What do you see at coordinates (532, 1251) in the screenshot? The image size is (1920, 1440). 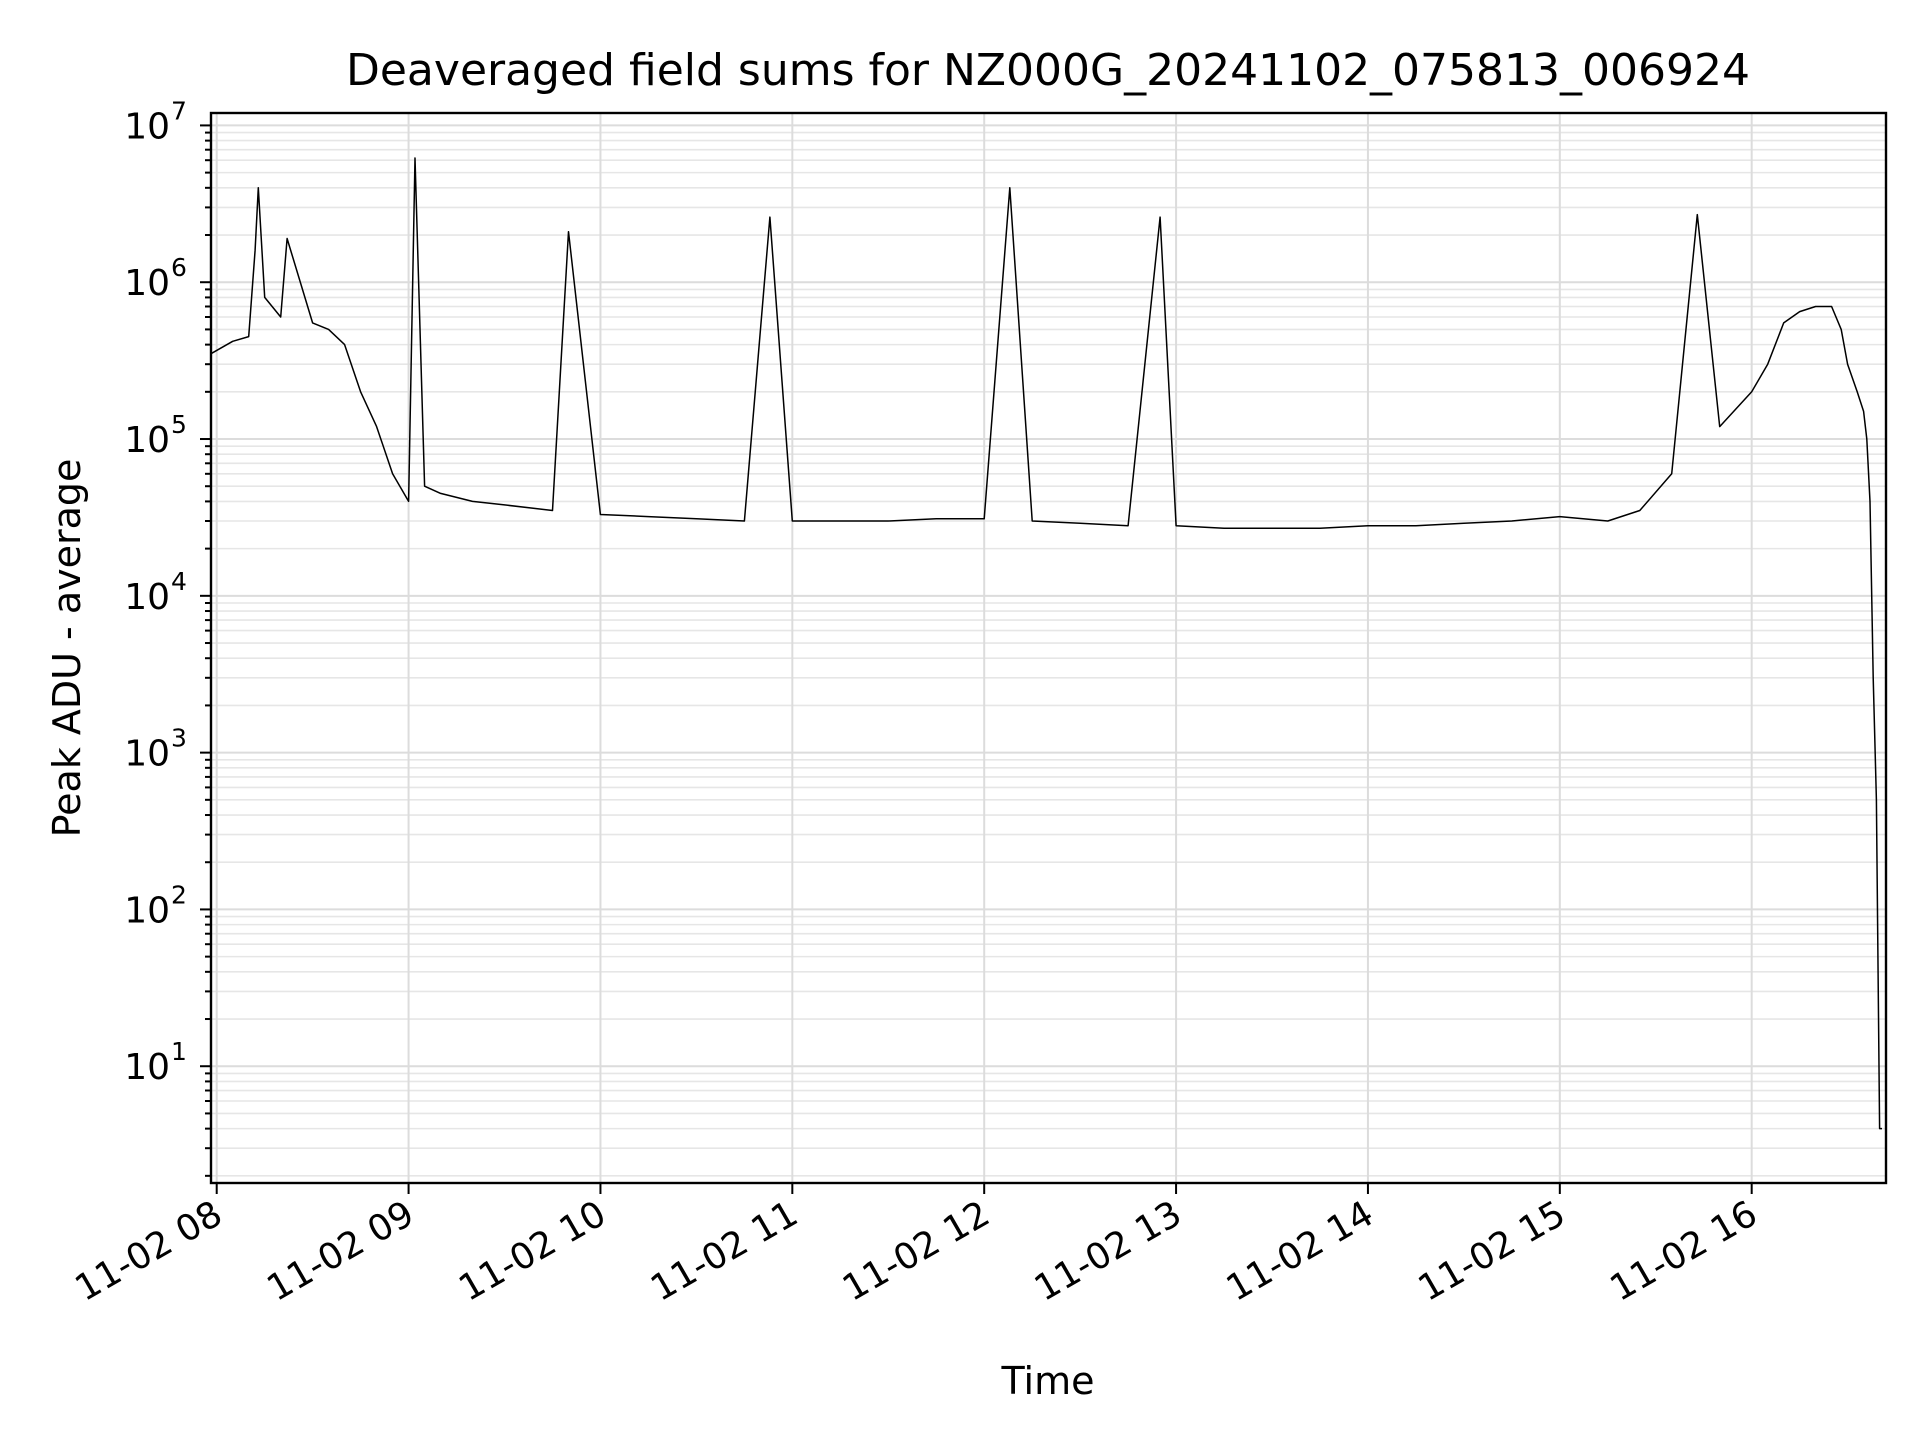 I see `x-tick-label: 11-02 10` at bounding box center [532, 1251].